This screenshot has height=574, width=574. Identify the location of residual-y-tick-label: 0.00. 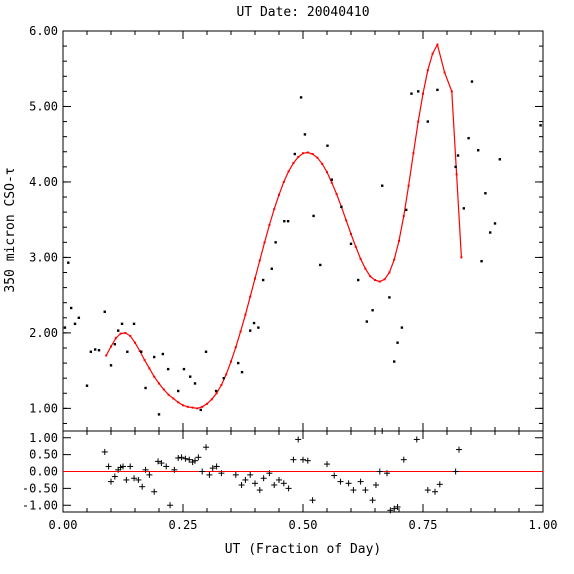
(43, 472).